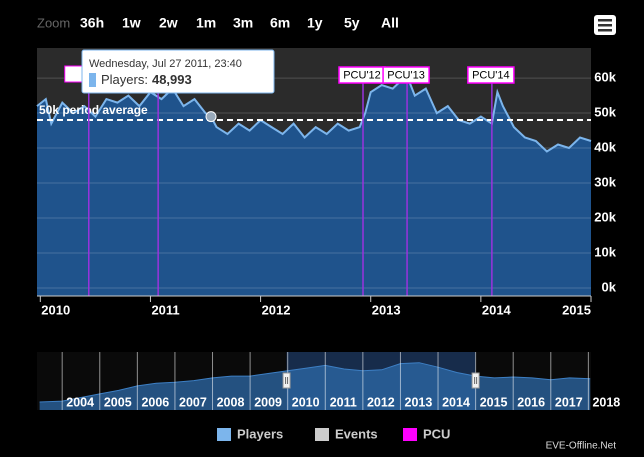  What do you see at coordinates (356, 433) in the screenshot?
I see `legend-label: Events` at bounding box center [356, 433].